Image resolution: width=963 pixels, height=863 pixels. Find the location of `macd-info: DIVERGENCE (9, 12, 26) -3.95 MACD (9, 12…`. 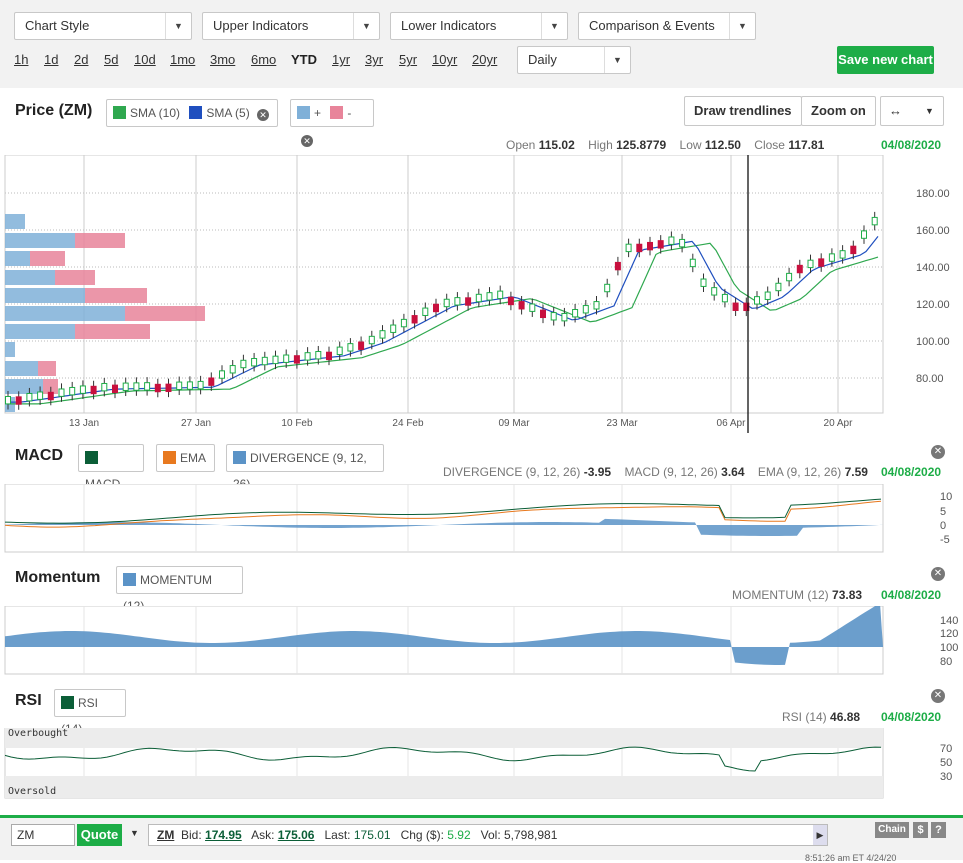

macd-info: DIVERGENCE (9, 12, 26) -3.95 MACD (9, 12… is located at coordinates (655, 472).